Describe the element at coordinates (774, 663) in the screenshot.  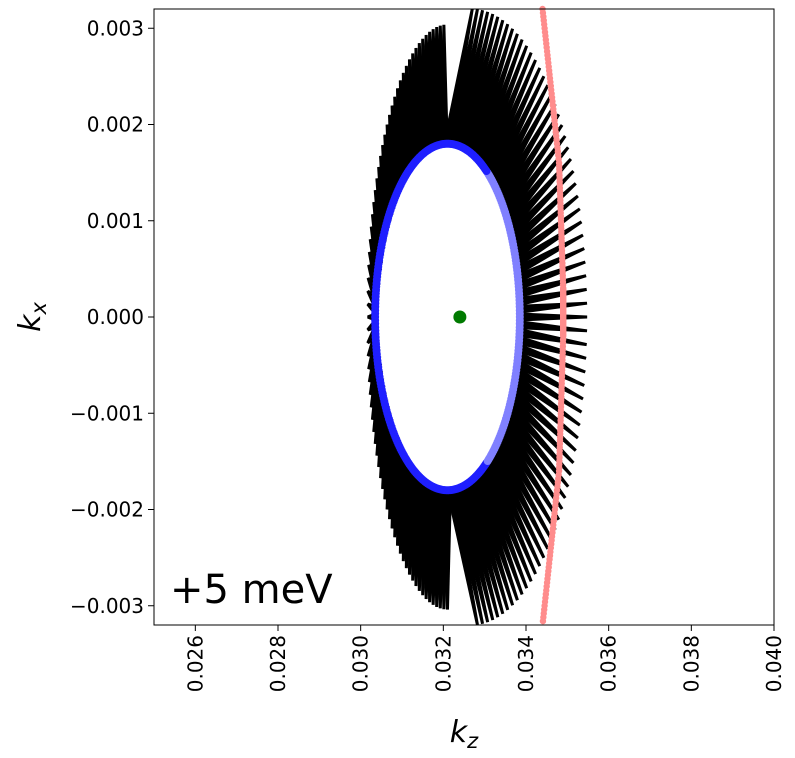
I see `x-tick-label: 0.040` at that location.